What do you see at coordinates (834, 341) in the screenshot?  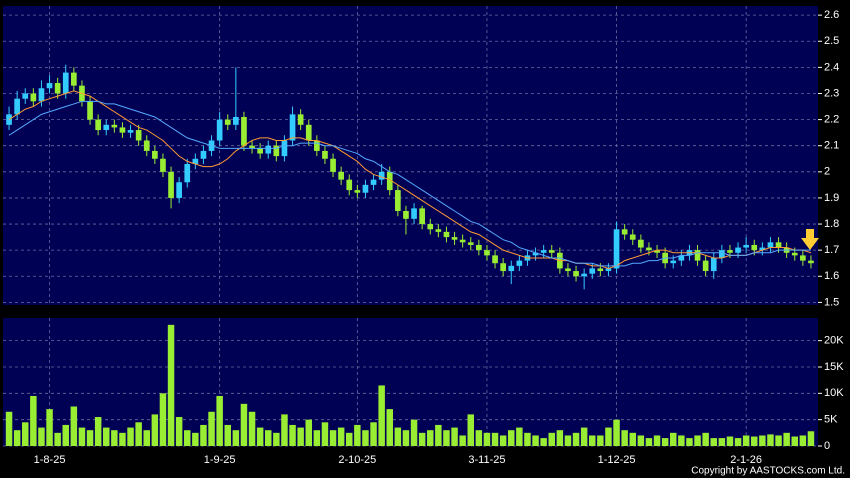 I see `y-tick-label: 20K` at bounding box center [834, 341].